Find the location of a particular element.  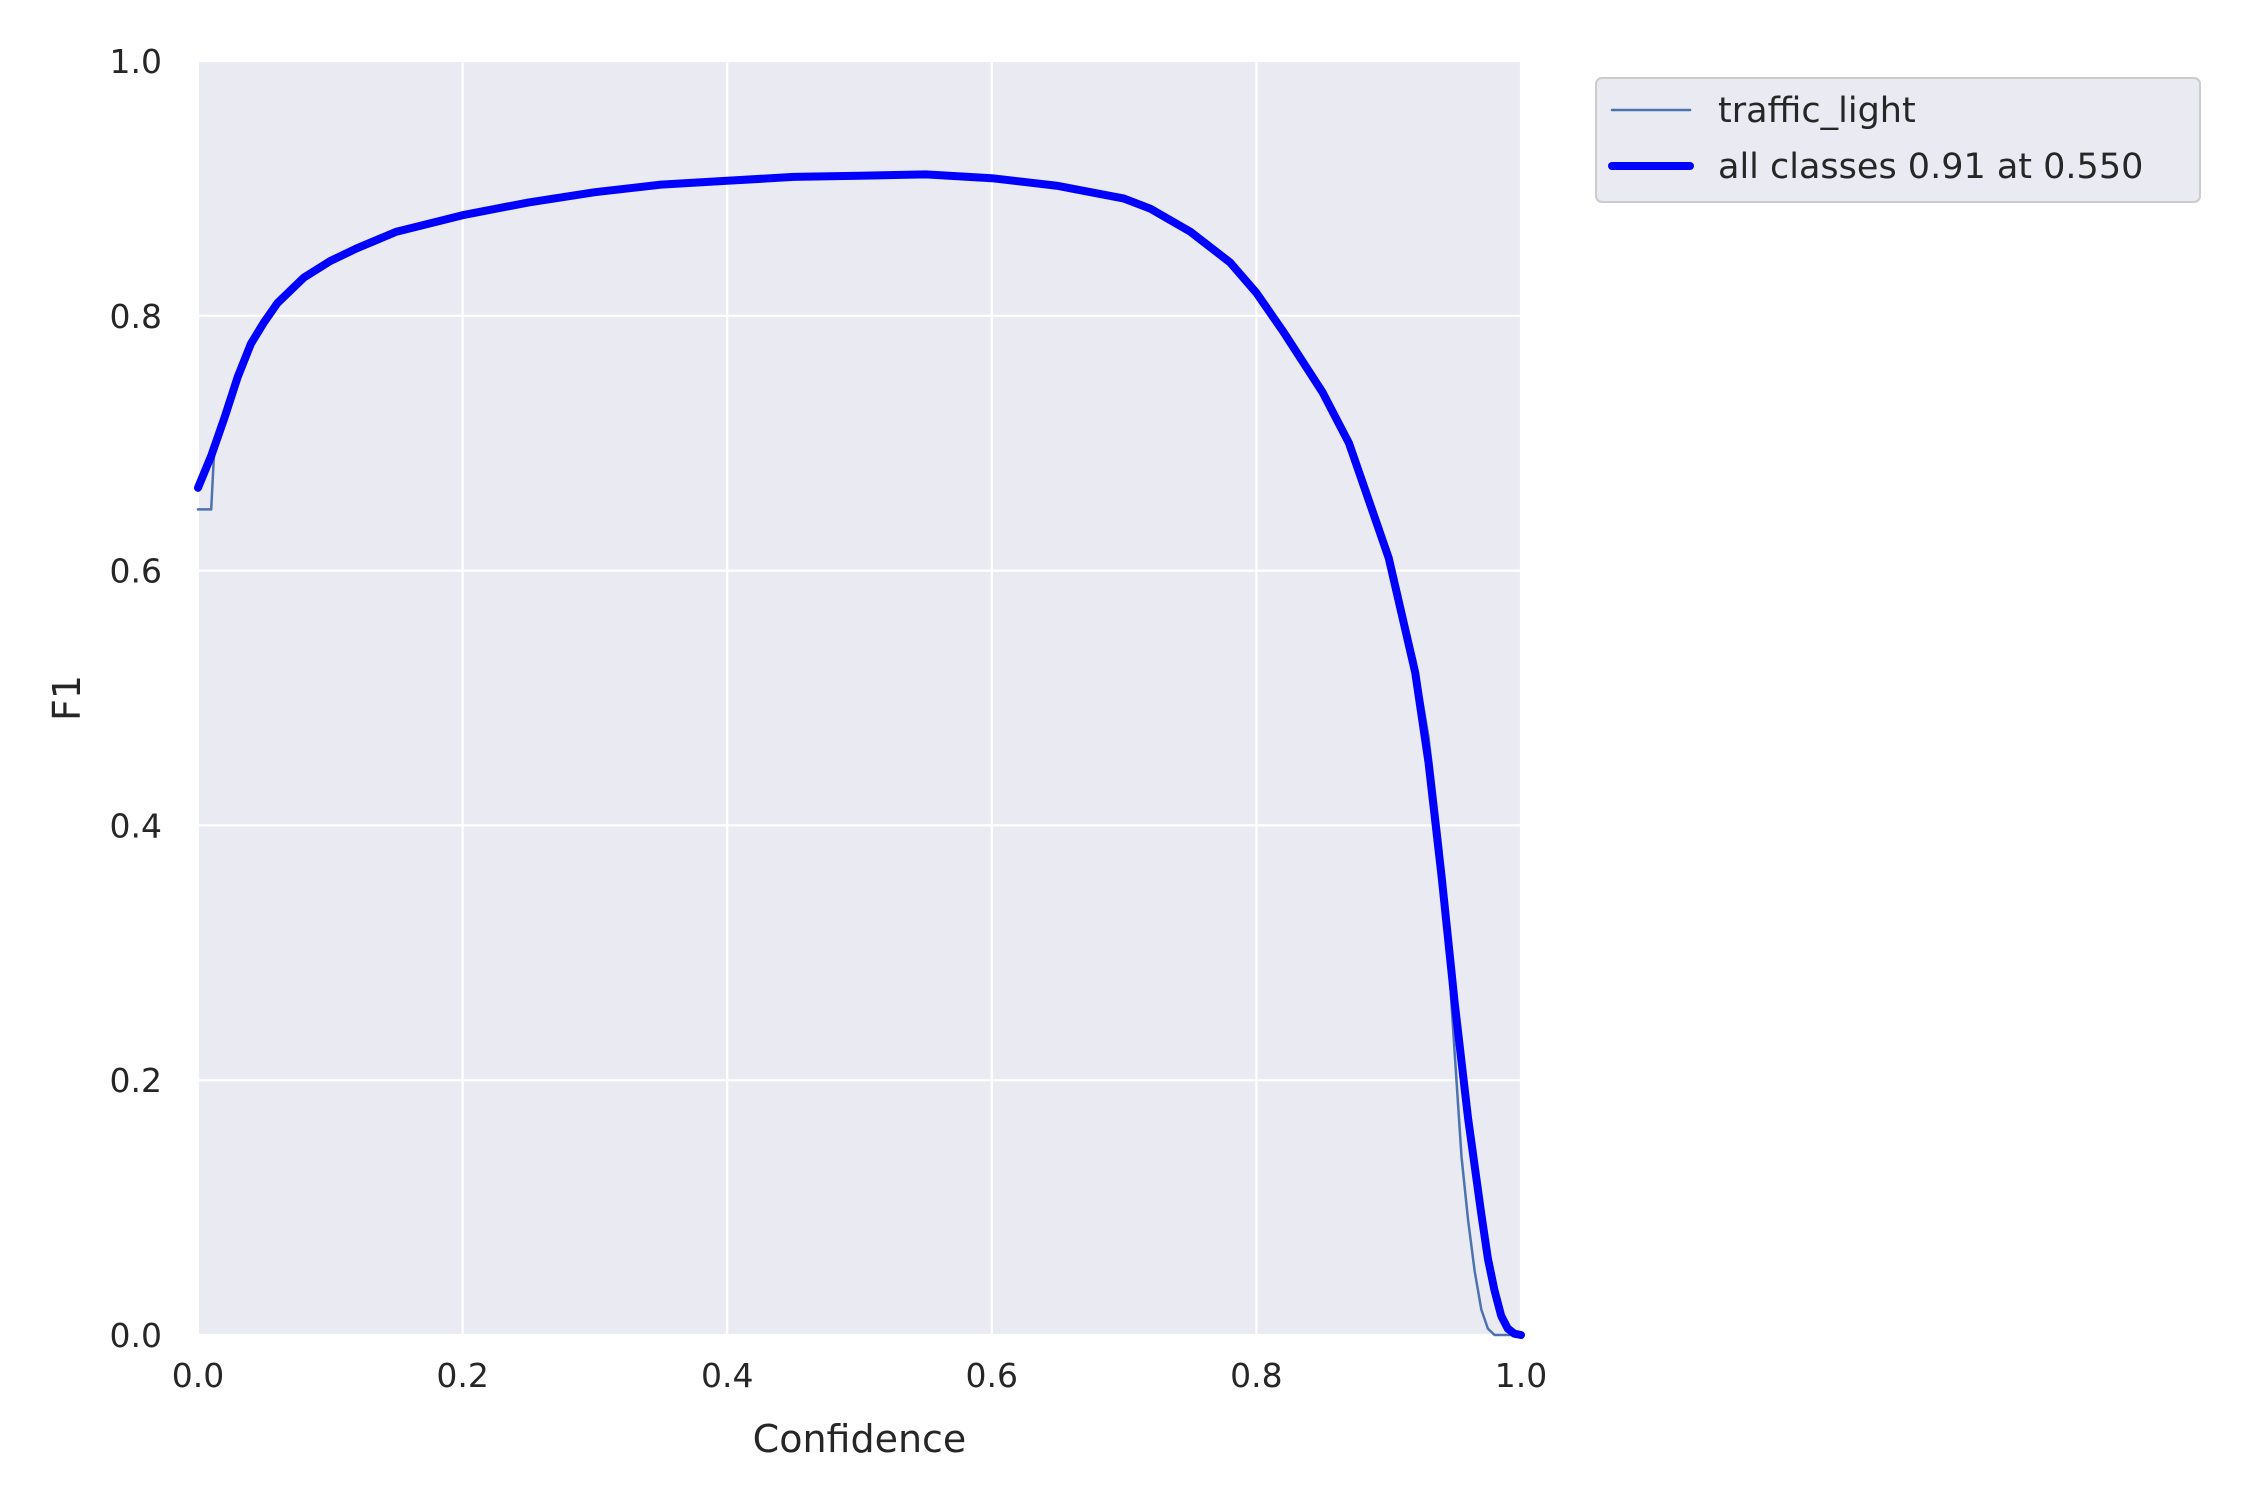

x-tick-label: 0.0 is located at coordinates (198, 1375).